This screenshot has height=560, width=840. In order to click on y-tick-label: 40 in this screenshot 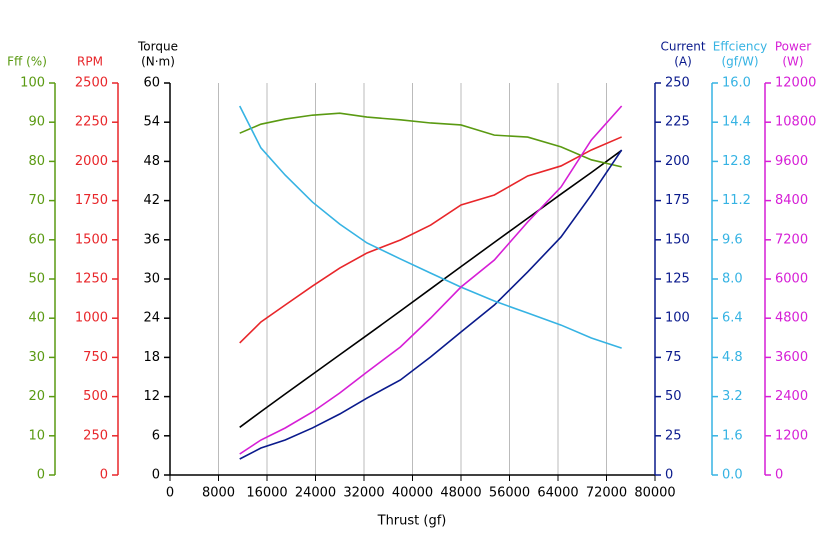, I will do `click(36, 318)`.